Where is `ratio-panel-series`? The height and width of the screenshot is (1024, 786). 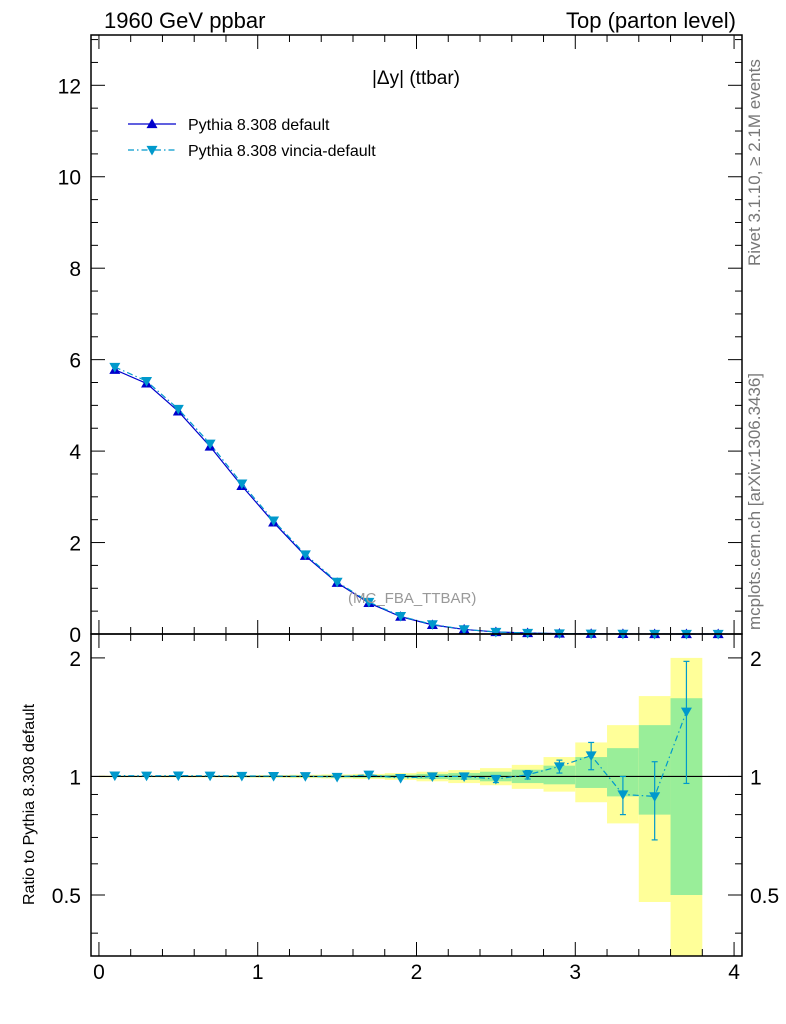
ratio-panel-series is located at coordinates (400, 750).